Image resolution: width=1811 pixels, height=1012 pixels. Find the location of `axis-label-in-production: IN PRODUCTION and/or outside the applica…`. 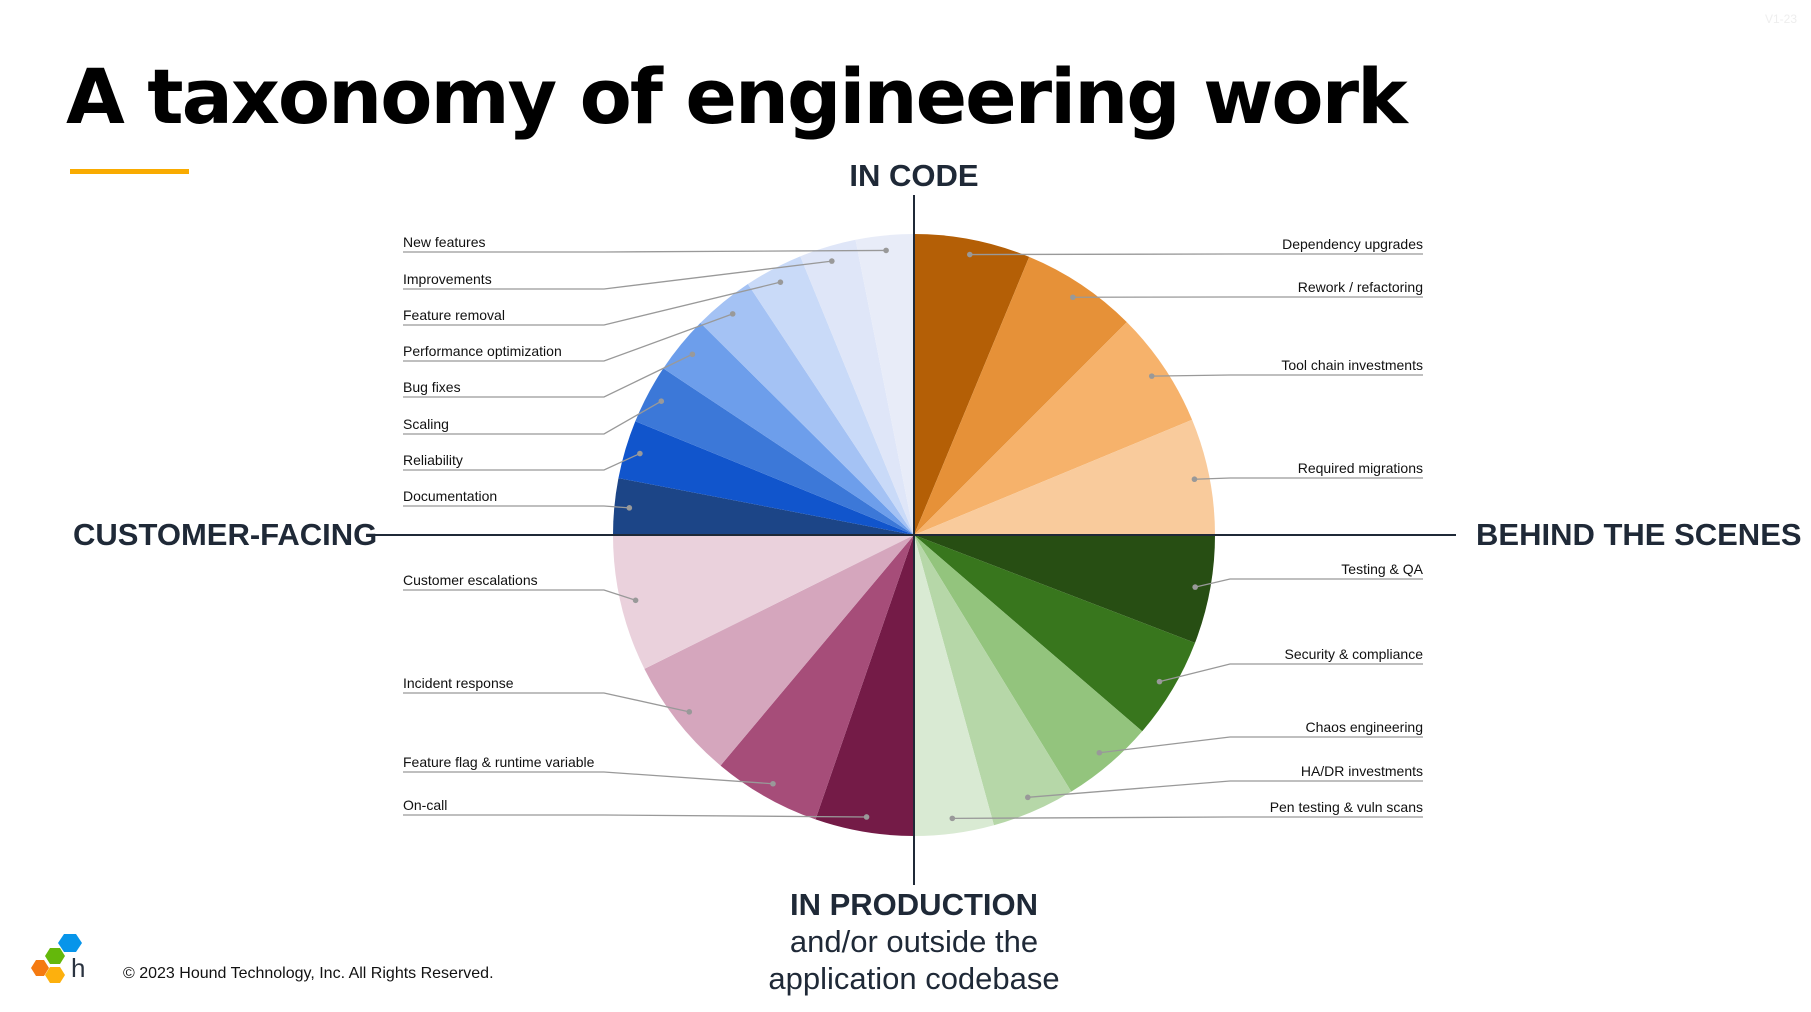

axis-label-in-production: IN PRODUCTION and/or outside the applica… is located at coordinates (914, 941).